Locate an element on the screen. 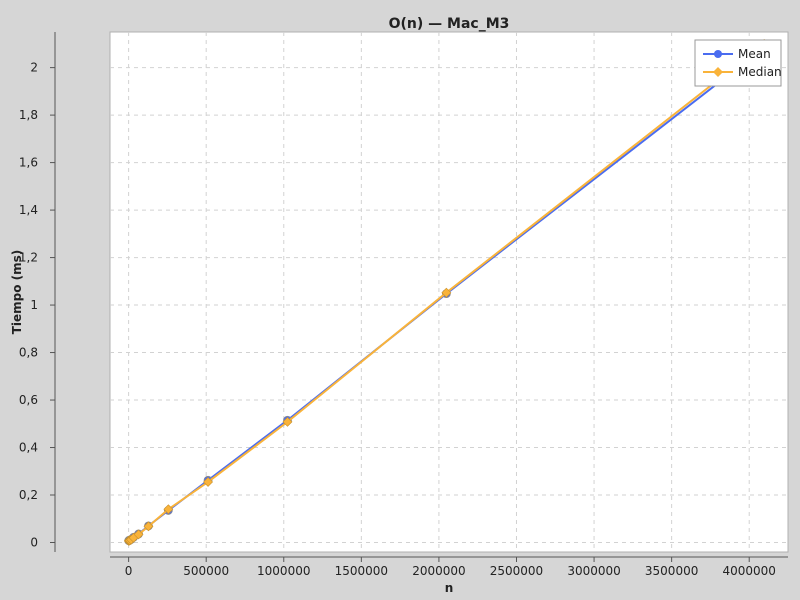 The width and height of the screenshot is (800, 600). y-tick-label: 0,6 is located at coordinates (28, 400).